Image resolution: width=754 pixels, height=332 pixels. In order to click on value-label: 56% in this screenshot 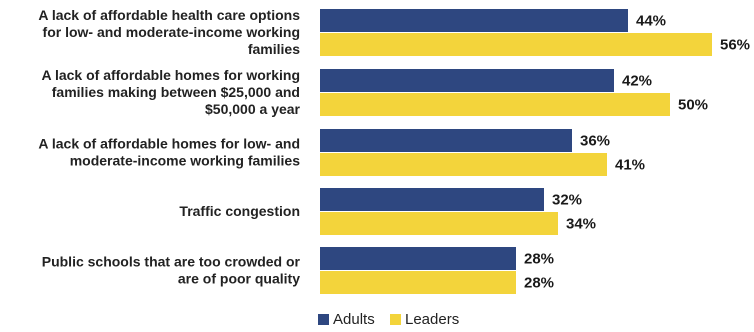, I will do `click(735, 45)`.